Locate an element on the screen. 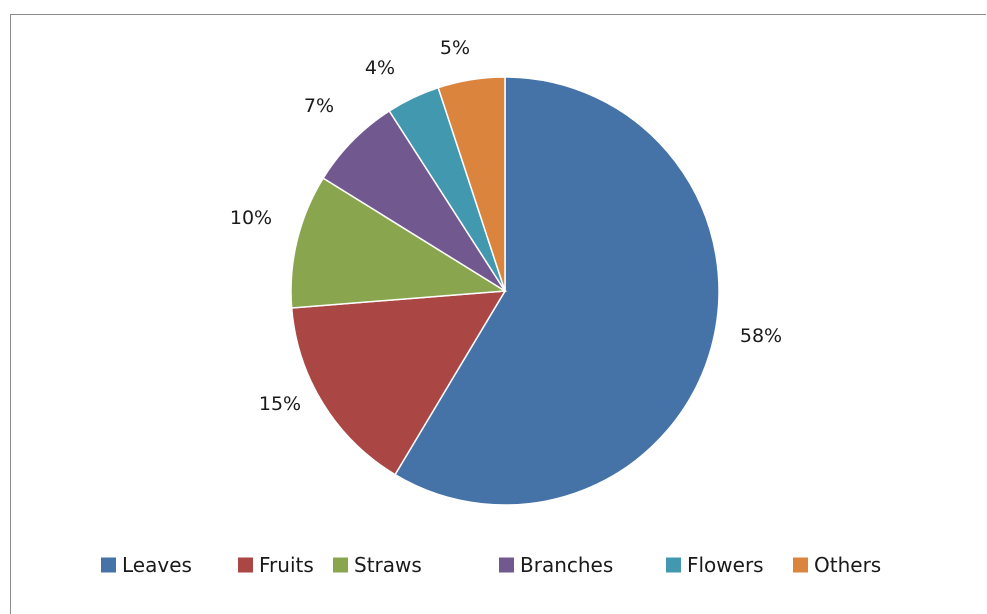  legend-item-flowers: Flowers is located at coordinates (715, 565).